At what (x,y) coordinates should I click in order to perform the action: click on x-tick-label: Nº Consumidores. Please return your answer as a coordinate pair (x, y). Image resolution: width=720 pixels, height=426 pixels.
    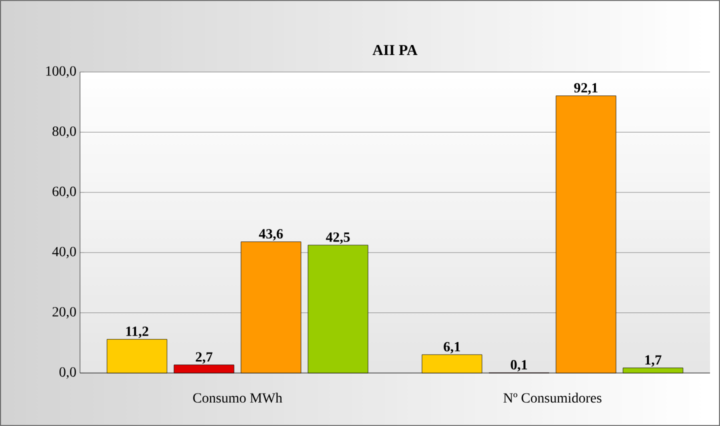
    Looking at the image, I should click on (552, 397).